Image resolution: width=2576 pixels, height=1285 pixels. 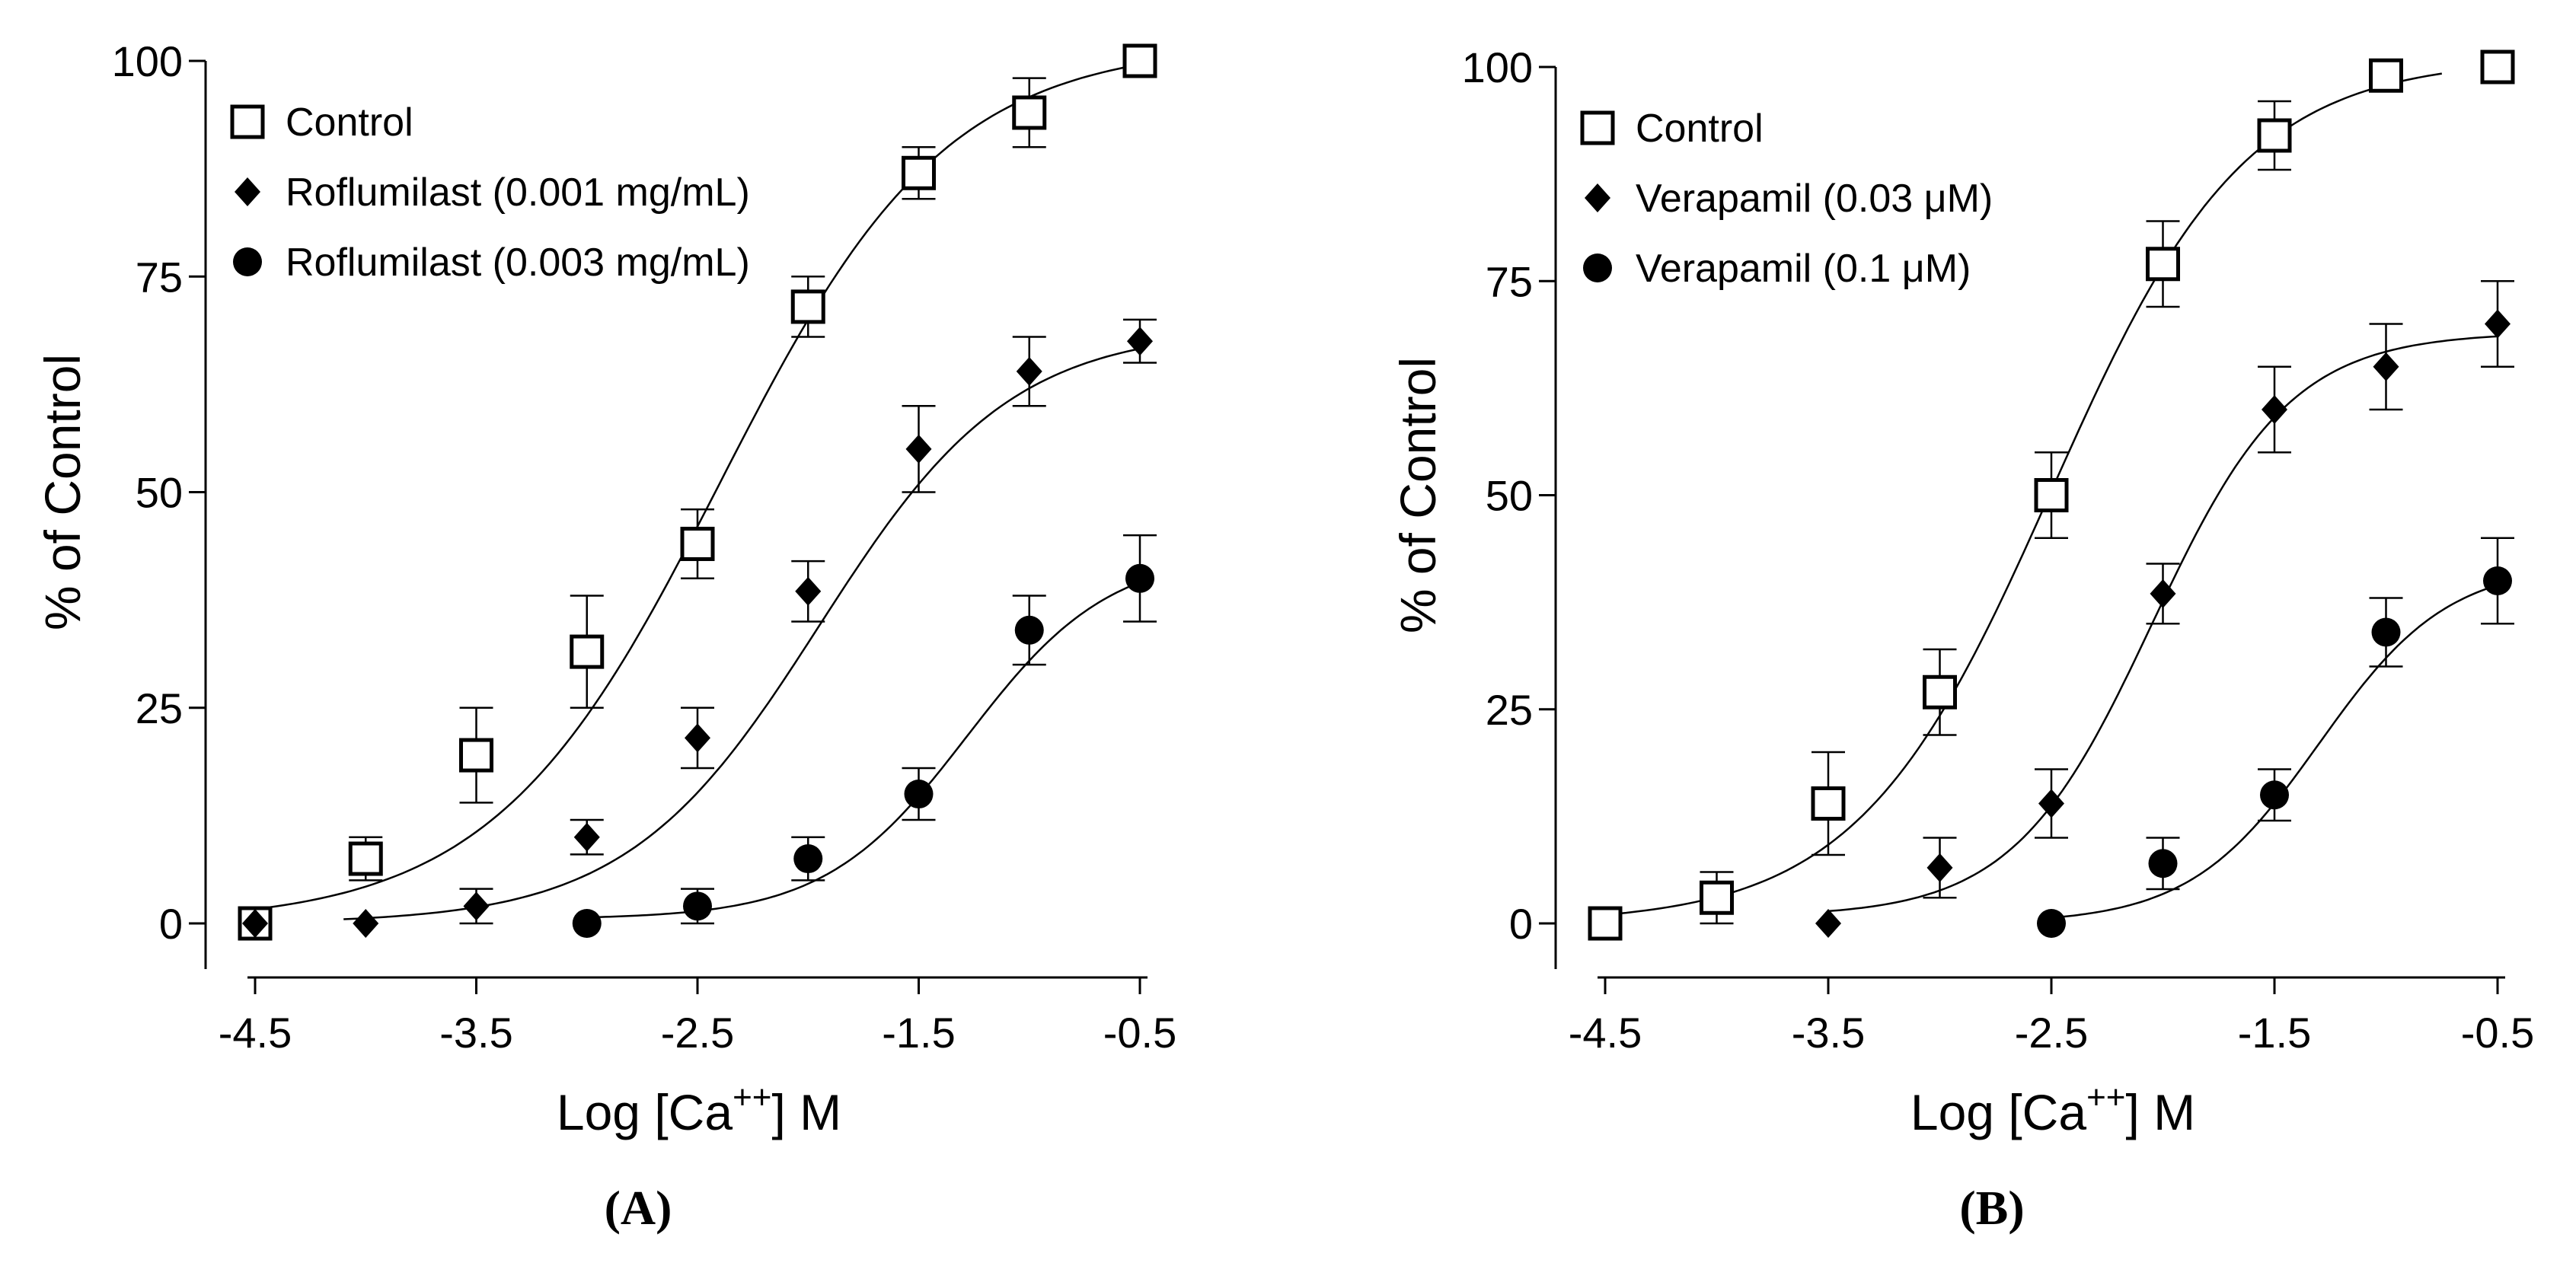 I want to click on legend-label: Roflumilast (0.003 mg/mL), so click(x=518, y=263).